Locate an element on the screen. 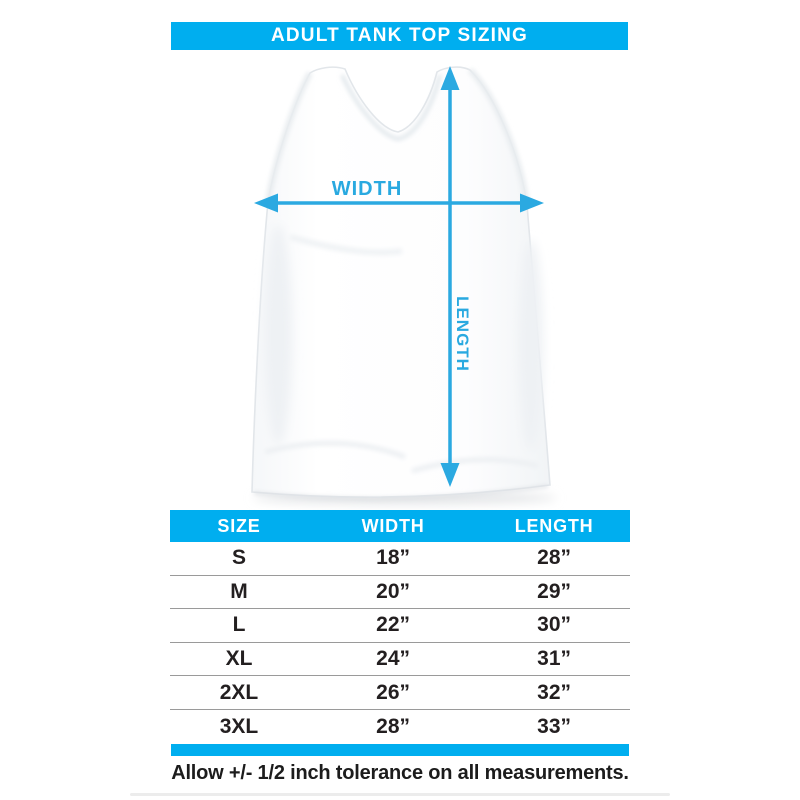 The height and width of the screenshot is (800, 800). length-value: 28” is located at coordinates (554, 558).